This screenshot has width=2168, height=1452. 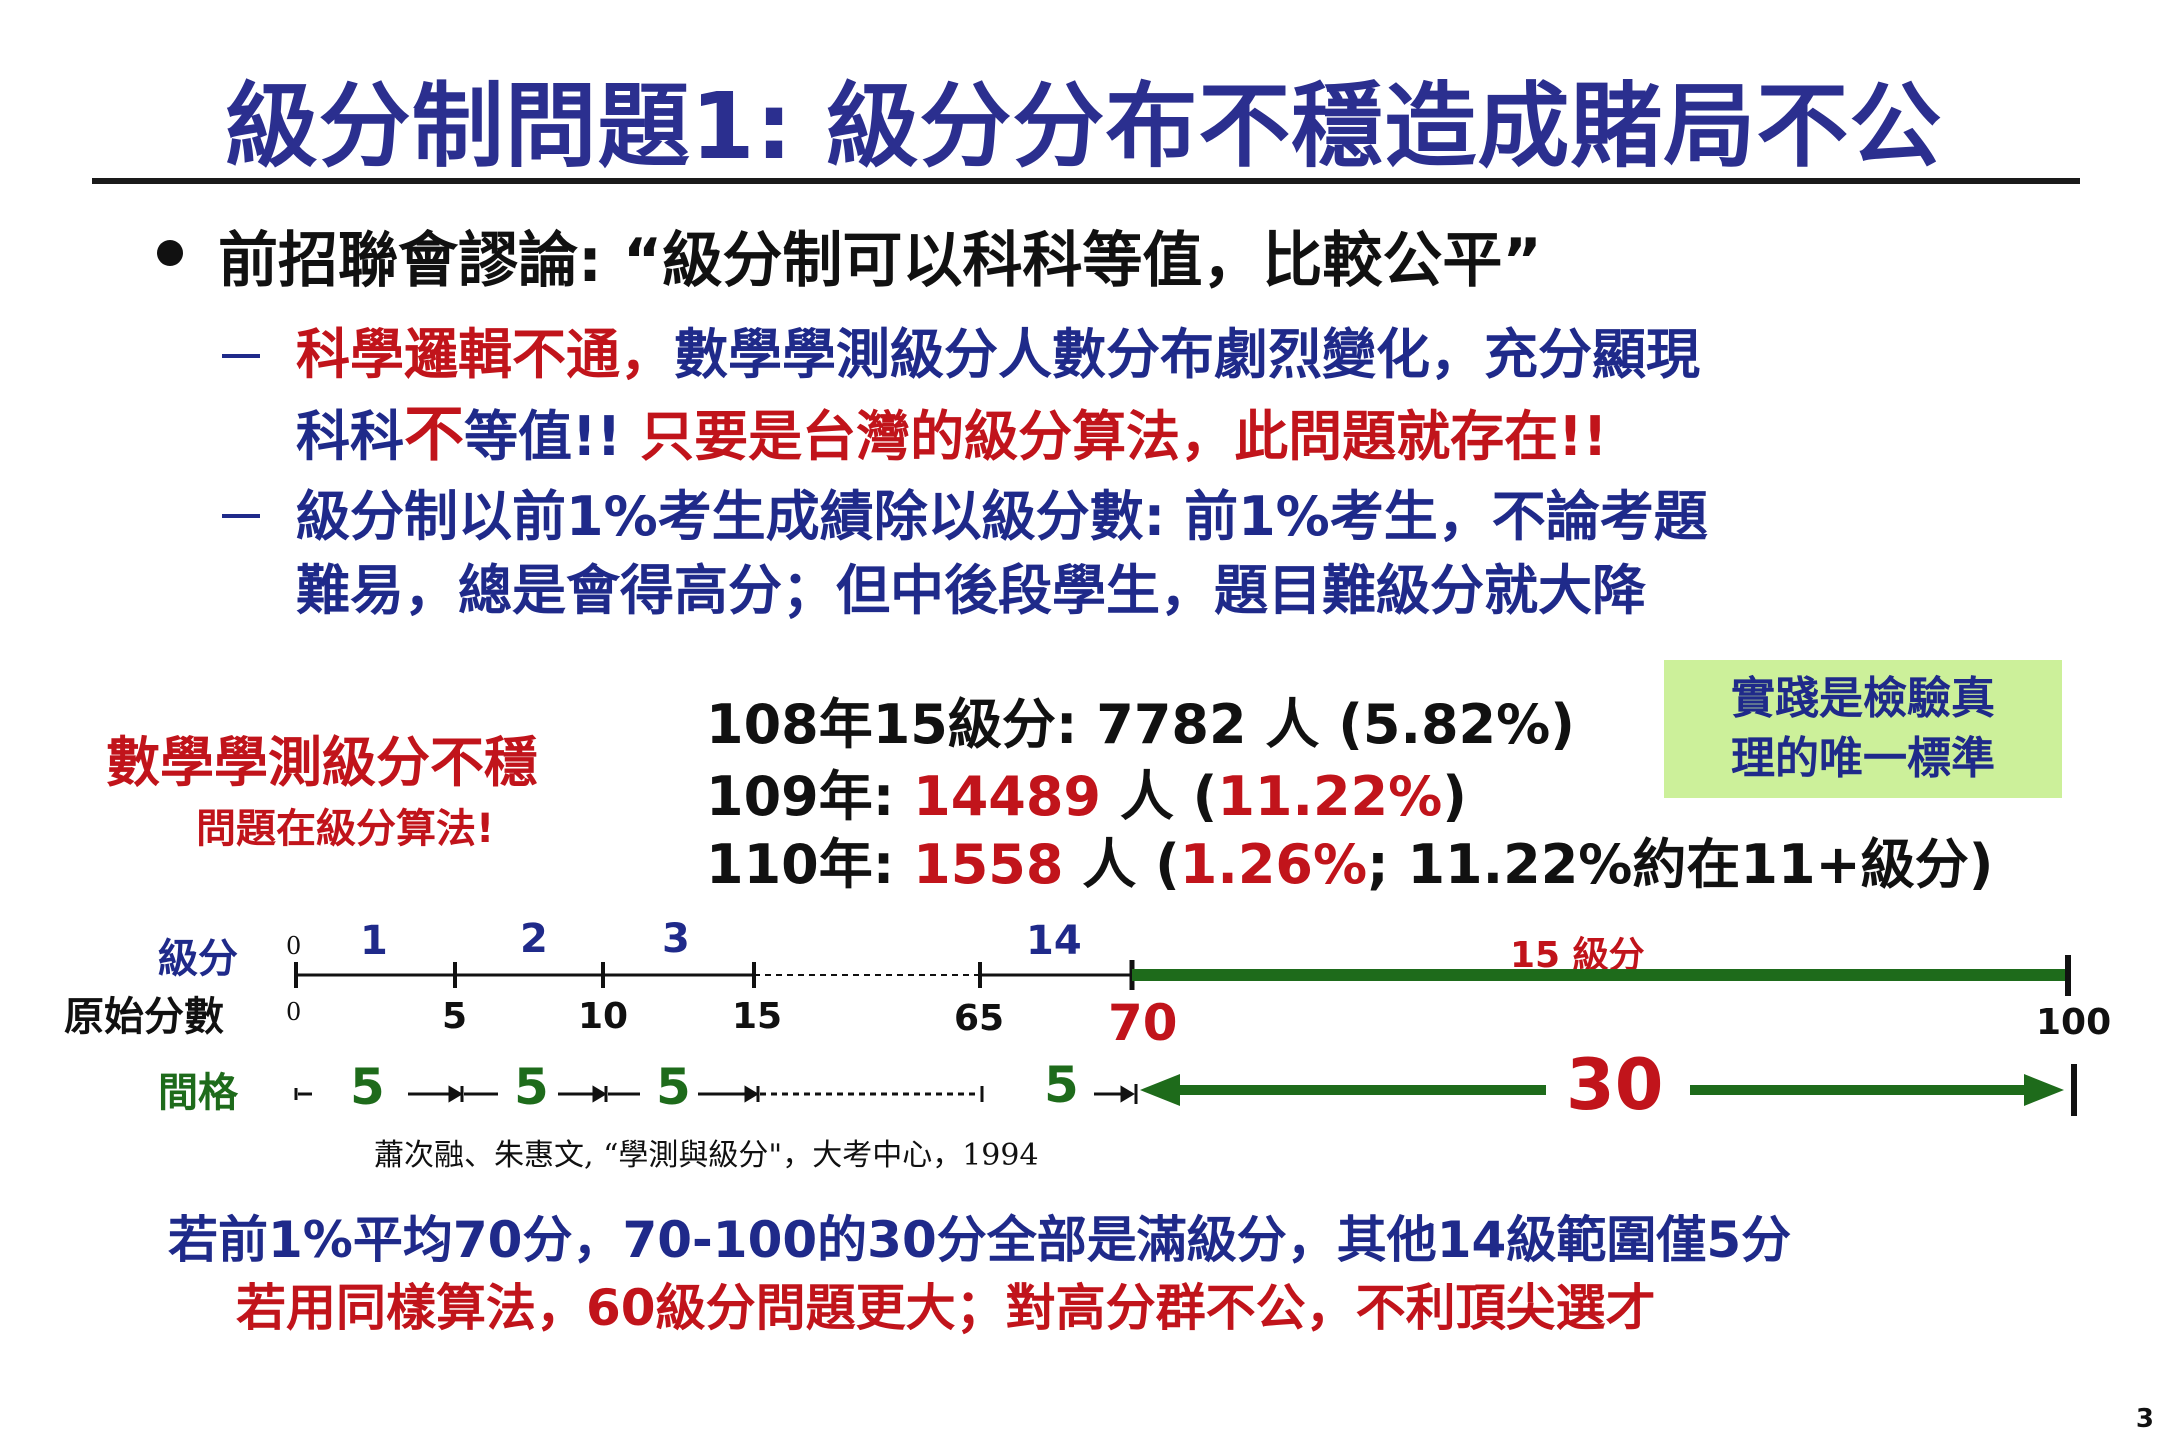 What do you see at coordinates (198, 959) in the screenshot?
I see `grade-row-label: 級分` at bounding box center [198, 959].